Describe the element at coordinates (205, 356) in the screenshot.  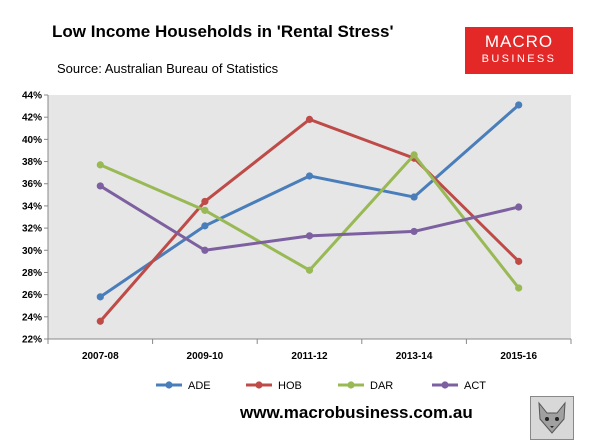
I see `x-tick-label: 2009-10` at that location.